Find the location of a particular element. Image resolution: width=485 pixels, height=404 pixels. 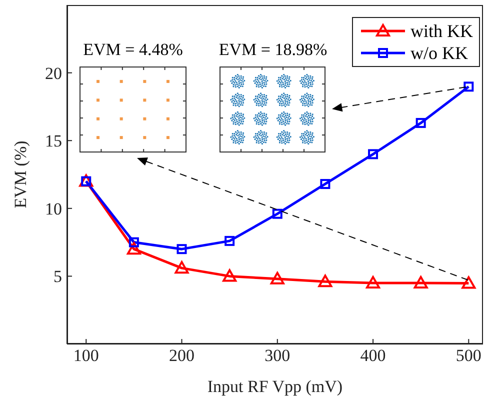

annotation: EVM = 4.48% is located at coordinates (133, 49).